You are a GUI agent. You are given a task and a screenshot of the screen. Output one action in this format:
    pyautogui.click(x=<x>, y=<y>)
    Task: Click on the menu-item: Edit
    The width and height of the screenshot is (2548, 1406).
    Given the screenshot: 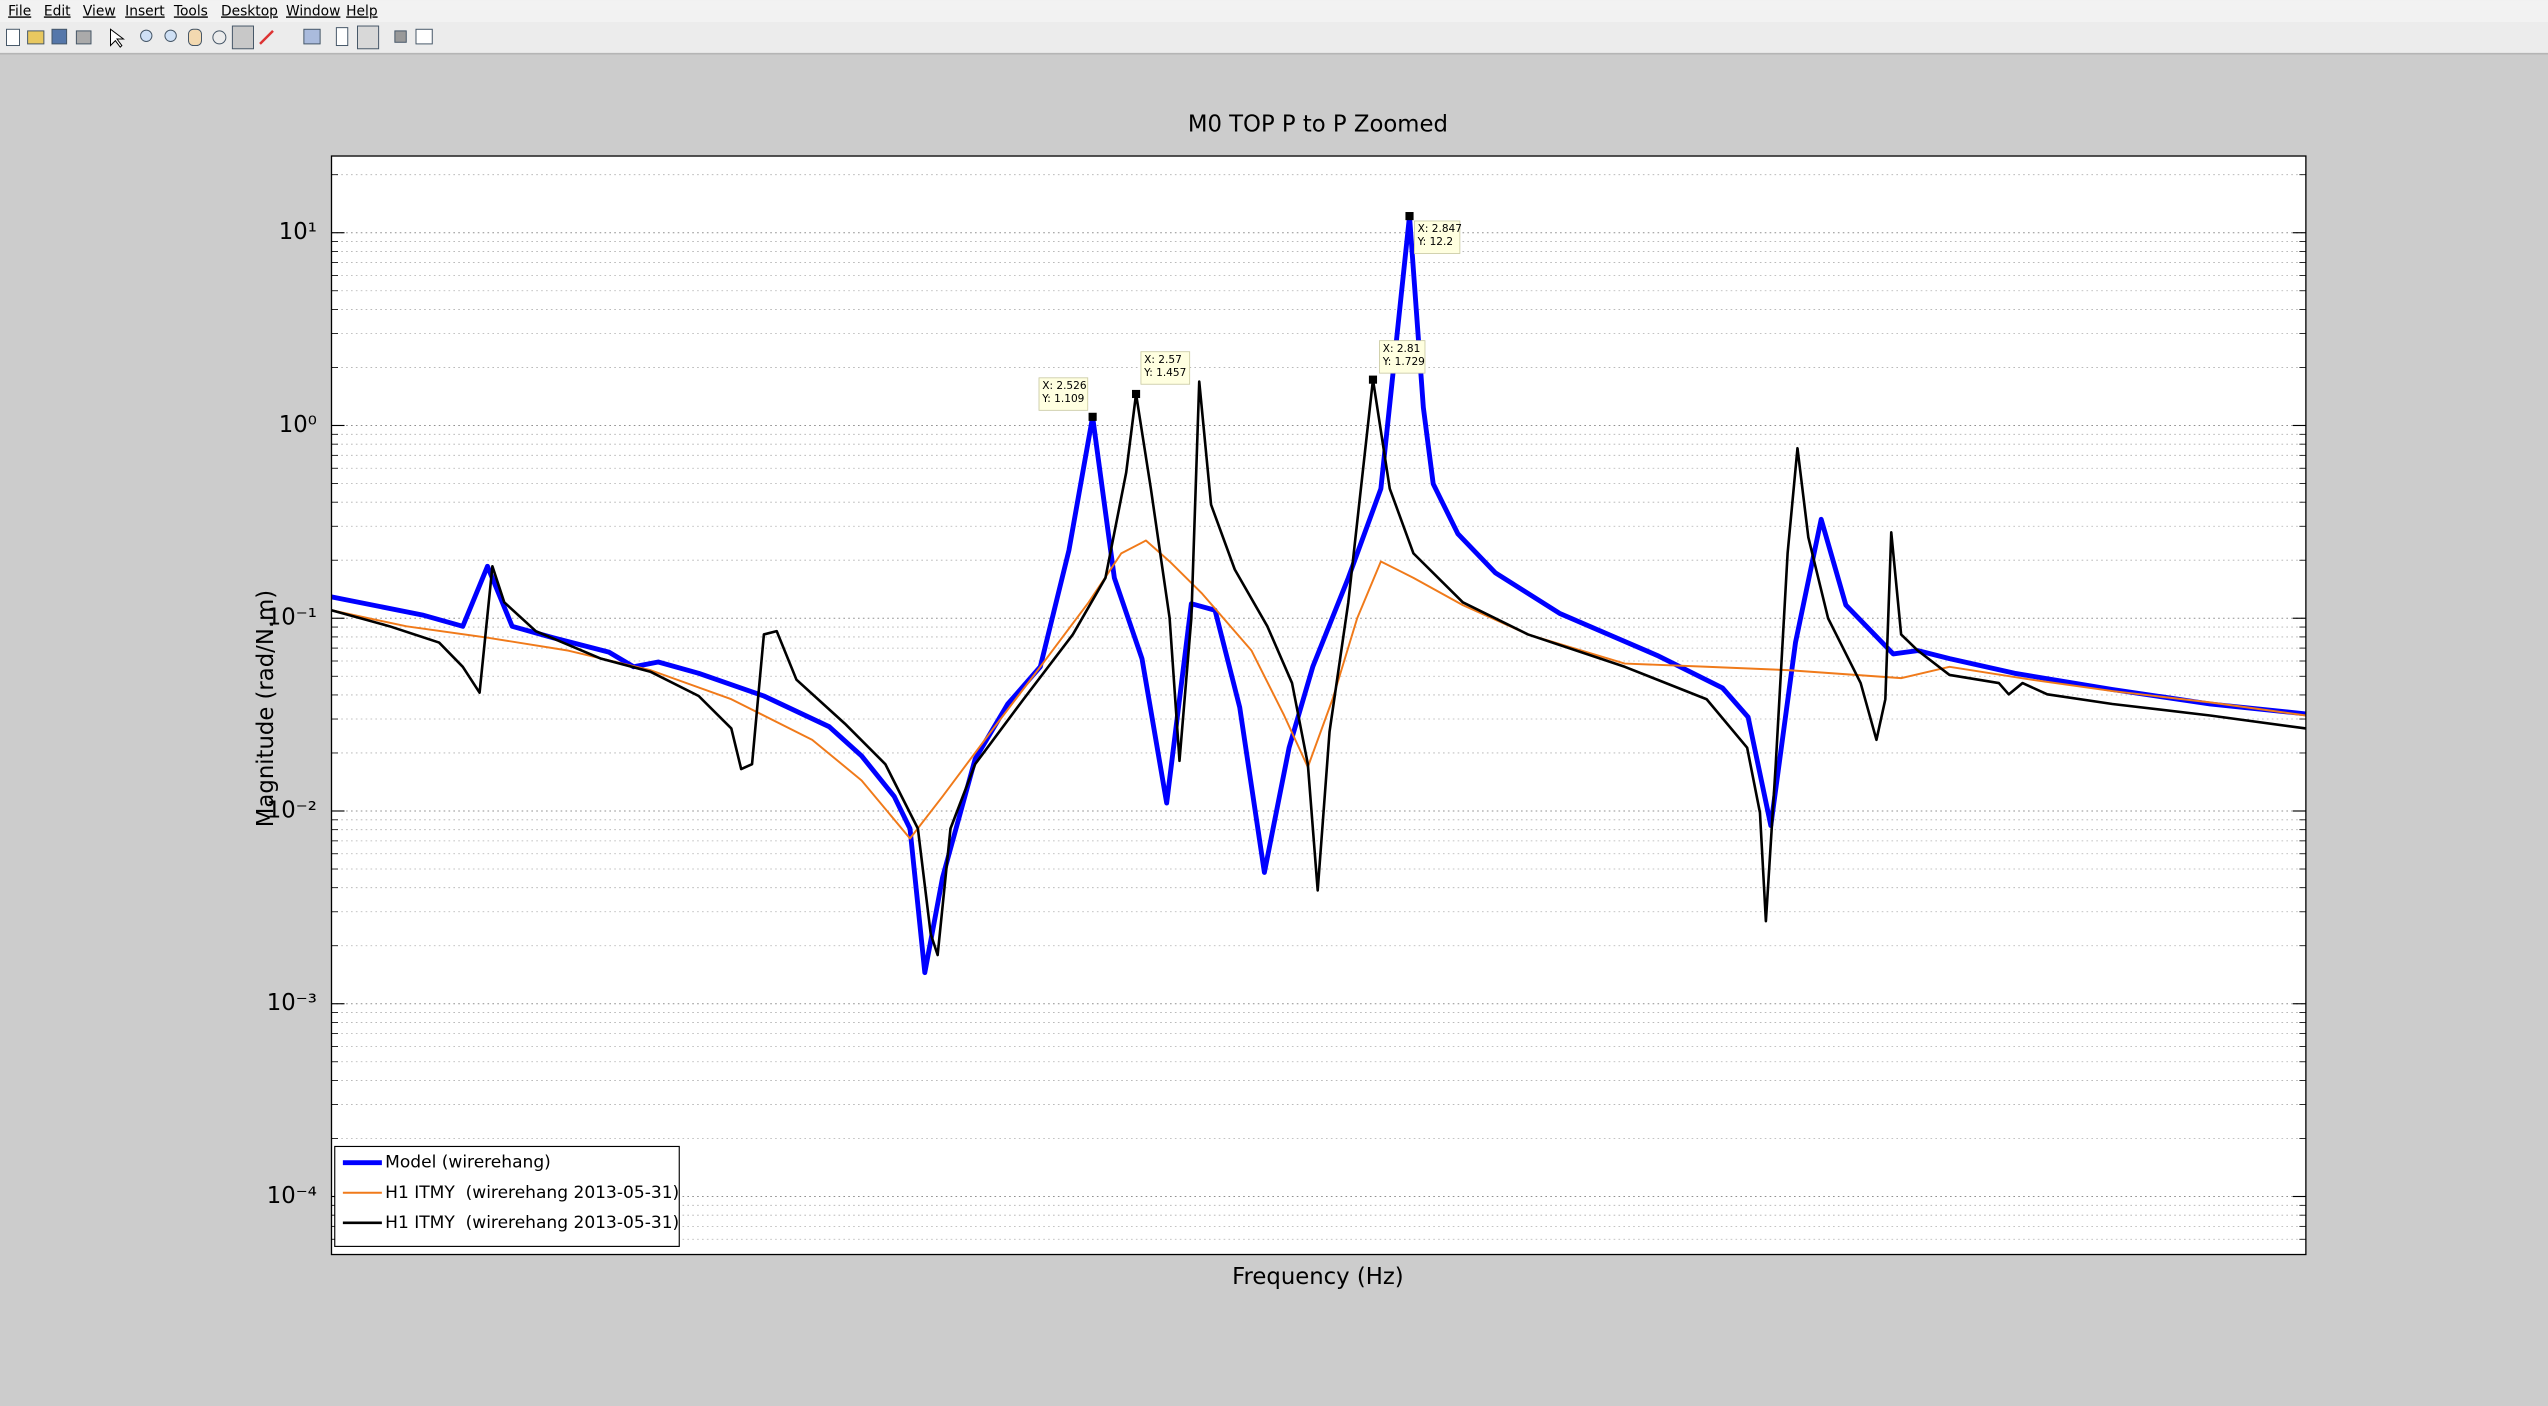 What is the action you would take?
    pyautogui.click(x=57, y=11)
    